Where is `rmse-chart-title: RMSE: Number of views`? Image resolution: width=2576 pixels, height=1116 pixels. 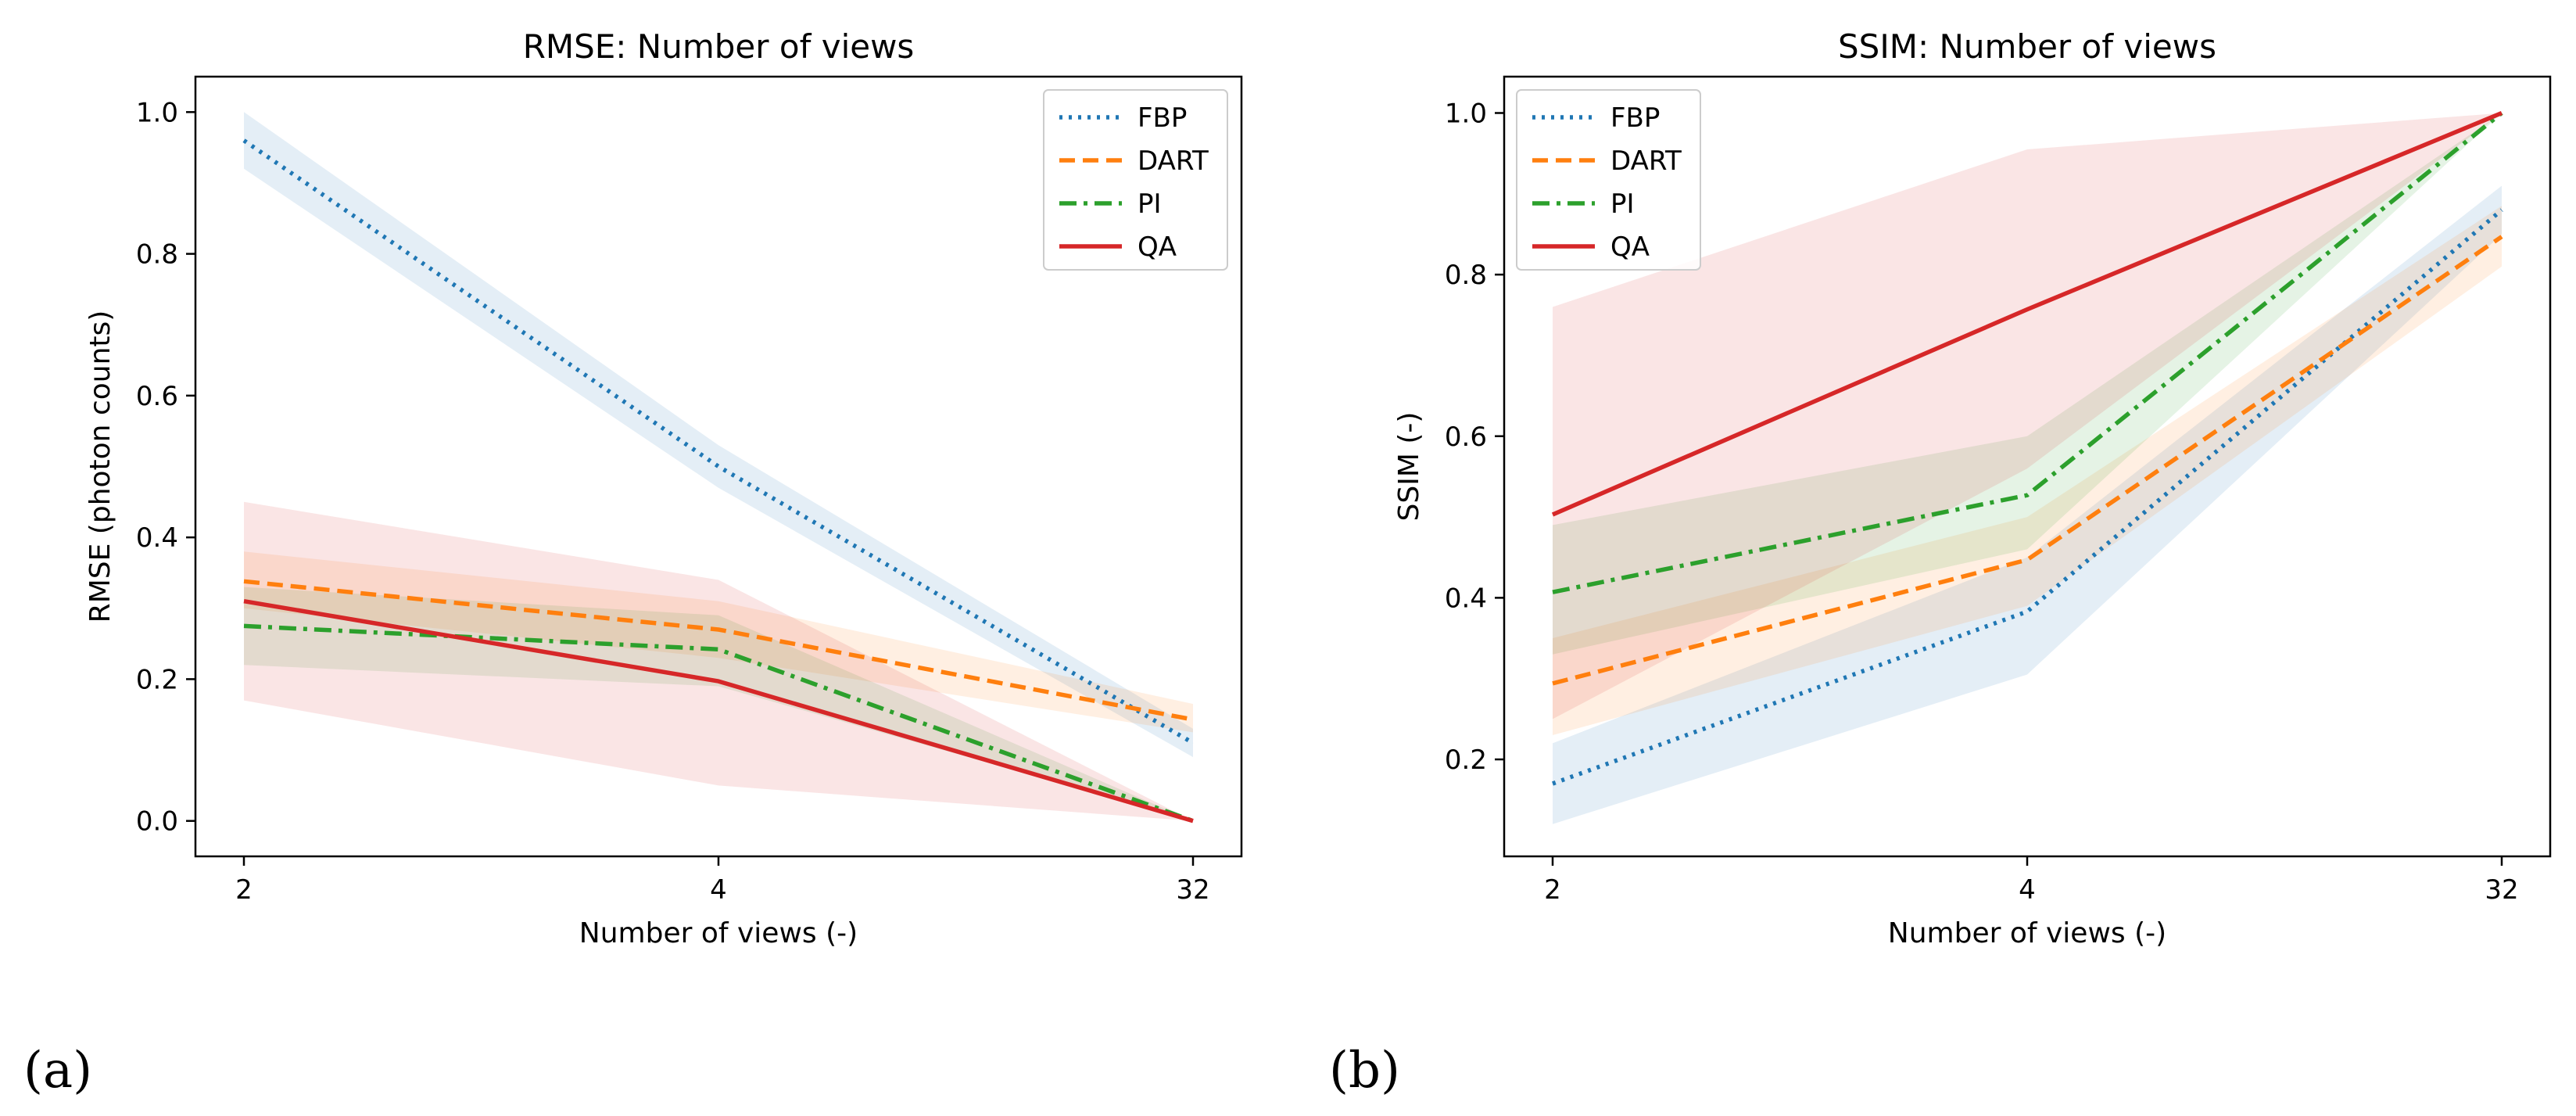 rmse-chart-title: RMSE: Number of views is located at coordinates (719, 47).